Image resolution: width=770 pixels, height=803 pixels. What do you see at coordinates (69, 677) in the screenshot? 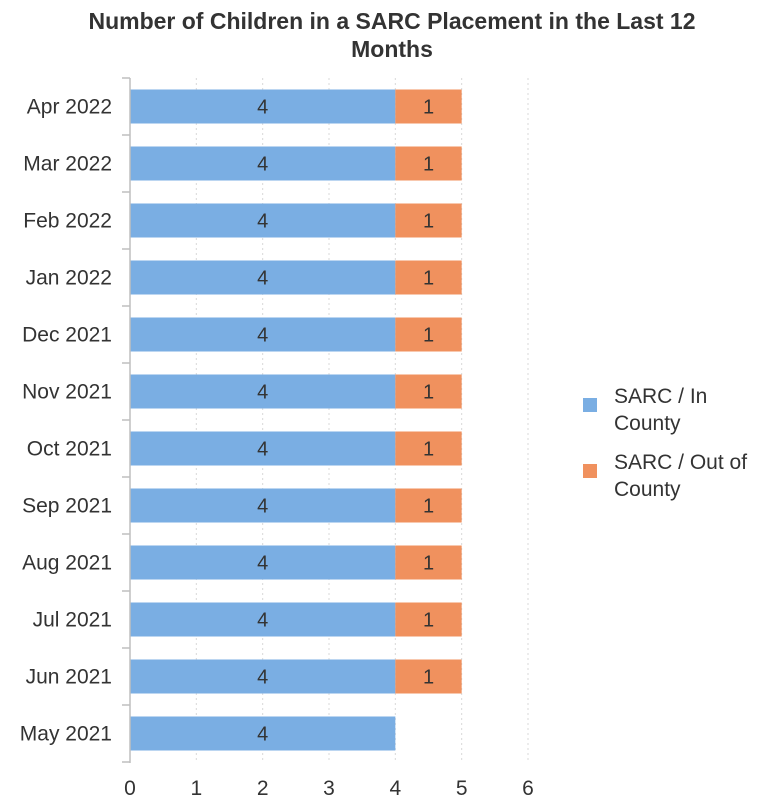
I see `y-category-label: Jun 2021` at bounding box center [69, 677].